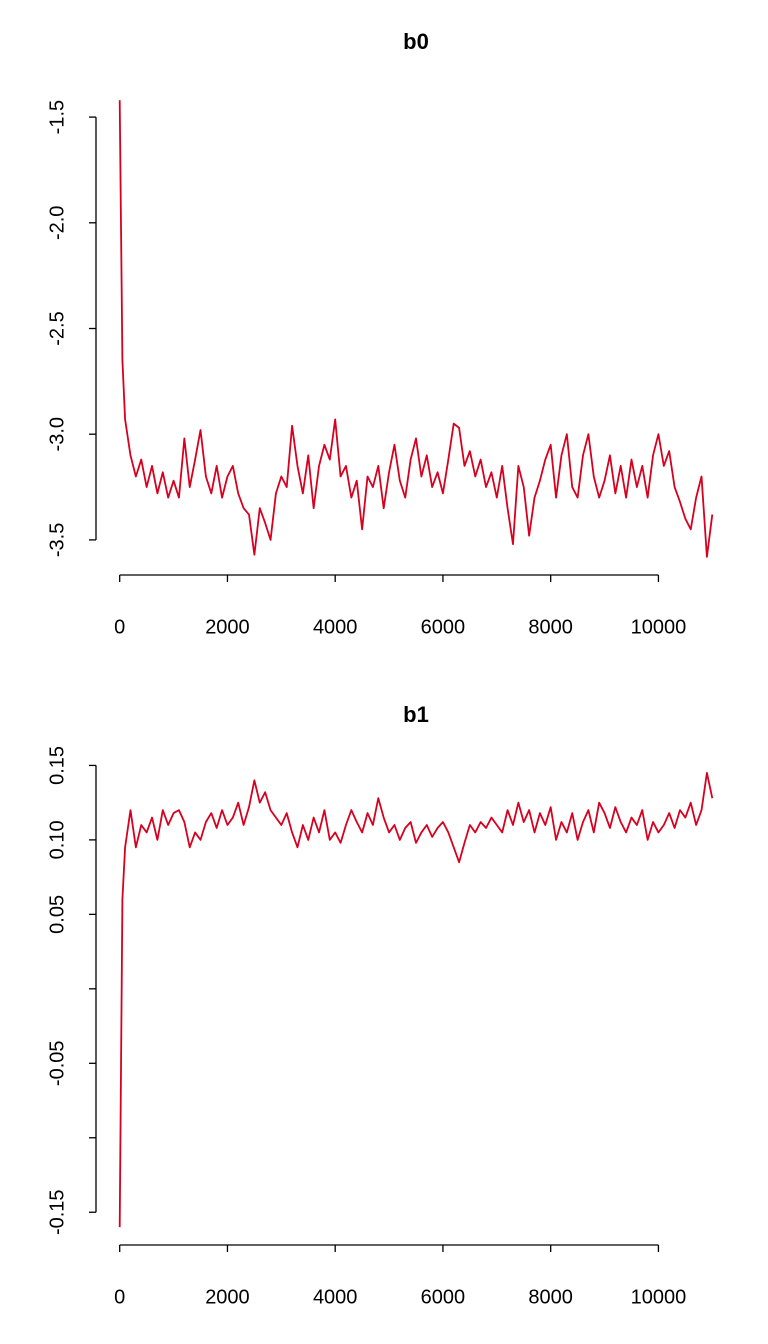 This screenshot has height=1344, width=768. I want to click on y-tick-label: -2.5, so click(57, 328).